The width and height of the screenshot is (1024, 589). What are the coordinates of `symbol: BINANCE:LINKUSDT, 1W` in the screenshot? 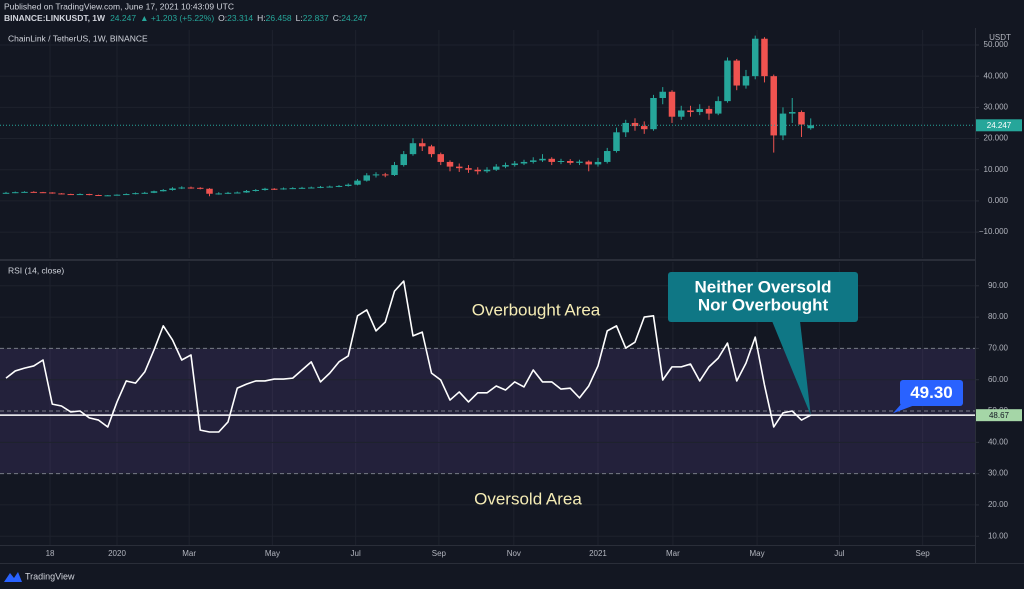 It's located at (55, 18).